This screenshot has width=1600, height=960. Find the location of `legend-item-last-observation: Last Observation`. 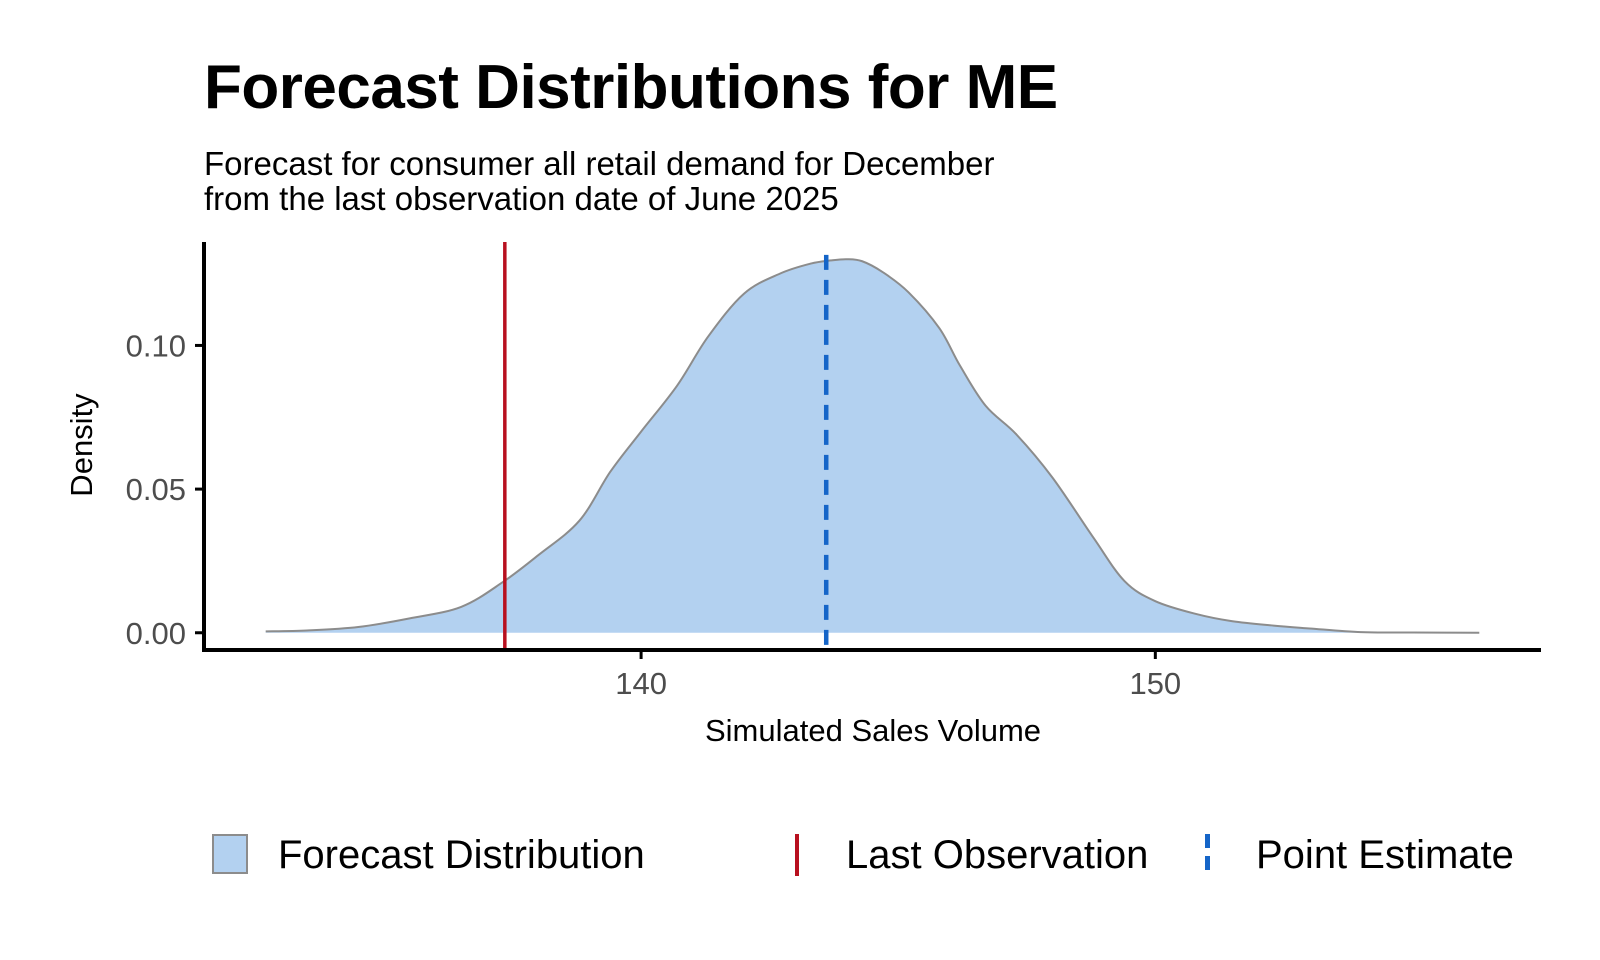

legend-item-last-observation: Last Observation is located at coordinates (964, 855).